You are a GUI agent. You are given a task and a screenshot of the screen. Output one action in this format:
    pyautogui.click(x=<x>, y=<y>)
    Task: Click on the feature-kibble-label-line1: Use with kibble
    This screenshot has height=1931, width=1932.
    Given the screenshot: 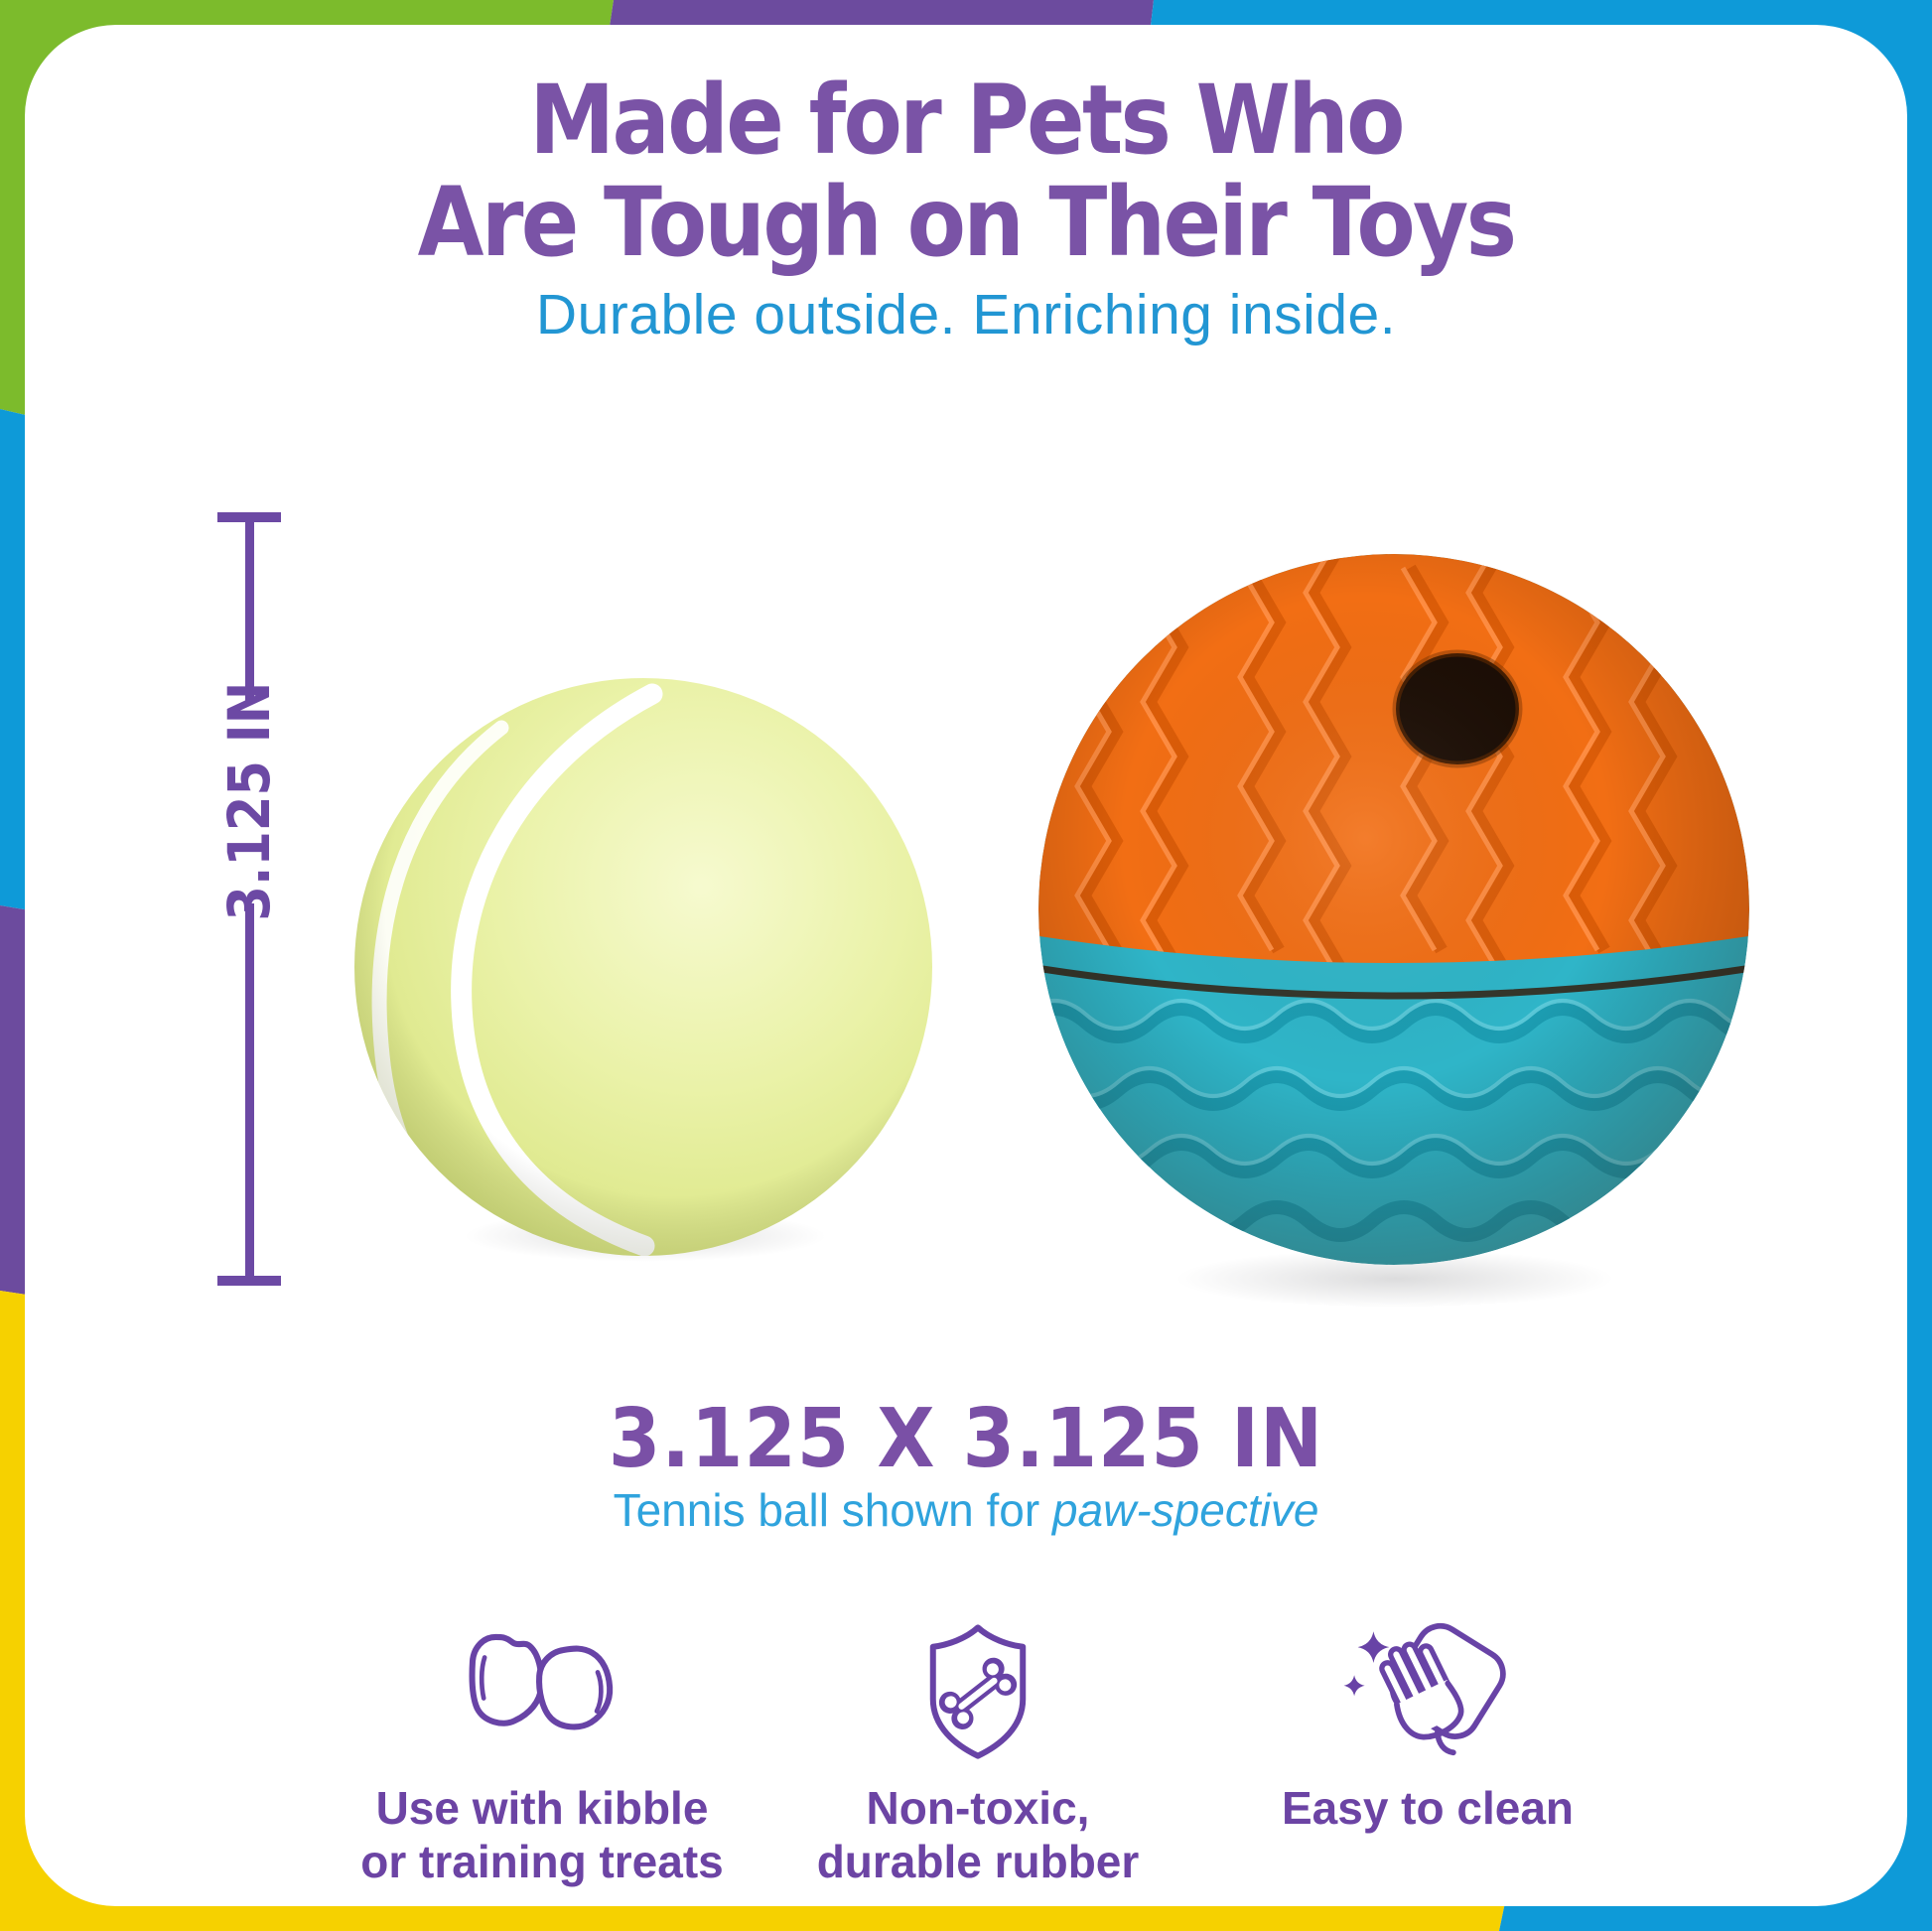 What is the action you would take?
    pyautogui.click(x=542, y=1808)
    